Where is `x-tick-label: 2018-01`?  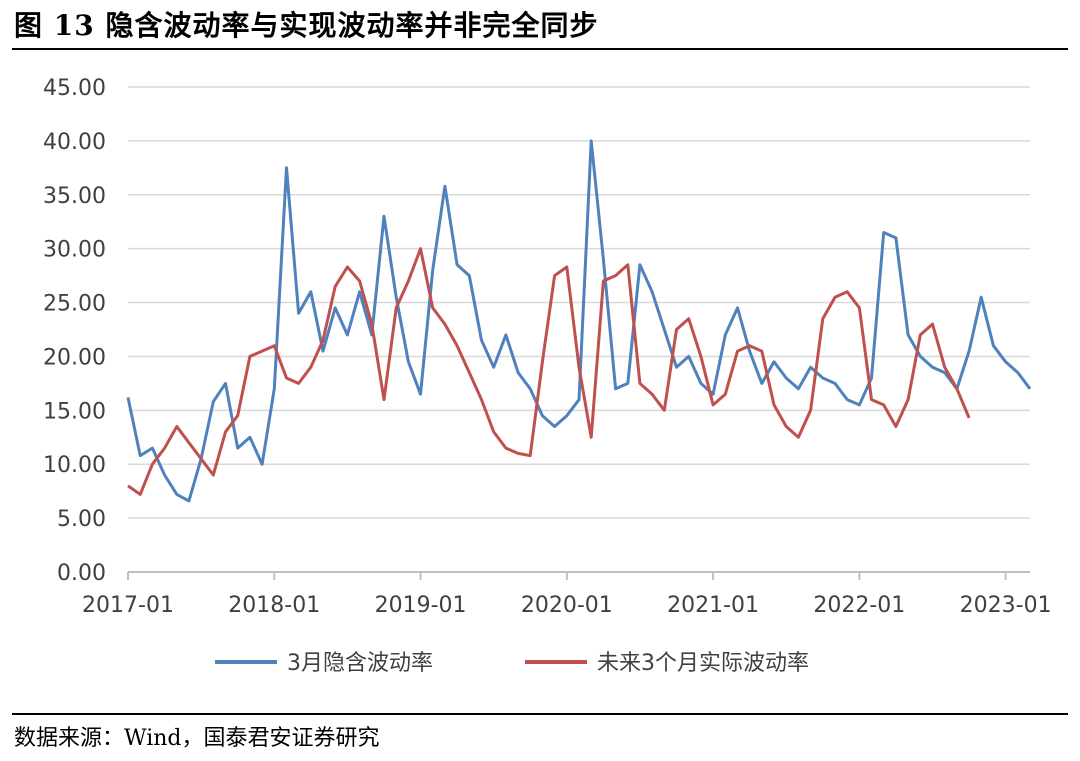
x-tick-label: 2018-01 is located at coordinates (274, 605).